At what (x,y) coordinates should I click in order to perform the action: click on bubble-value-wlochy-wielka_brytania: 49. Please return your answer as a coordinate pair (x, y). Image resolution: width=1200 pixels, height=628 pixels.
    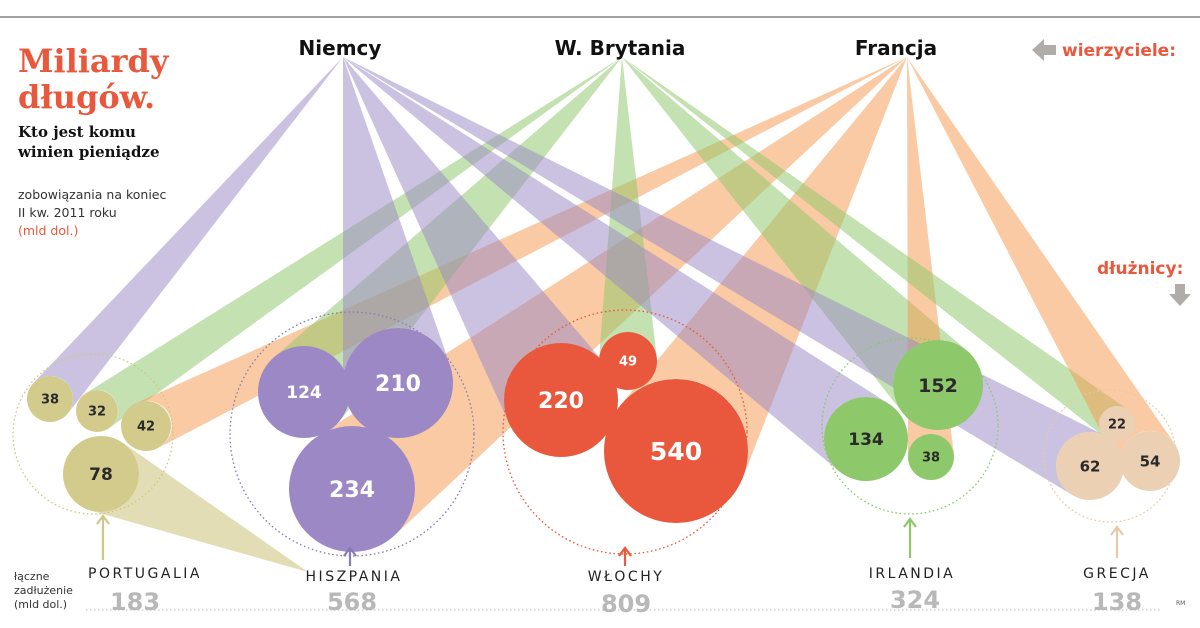
    Looking at the image, I should click on (628, 362).